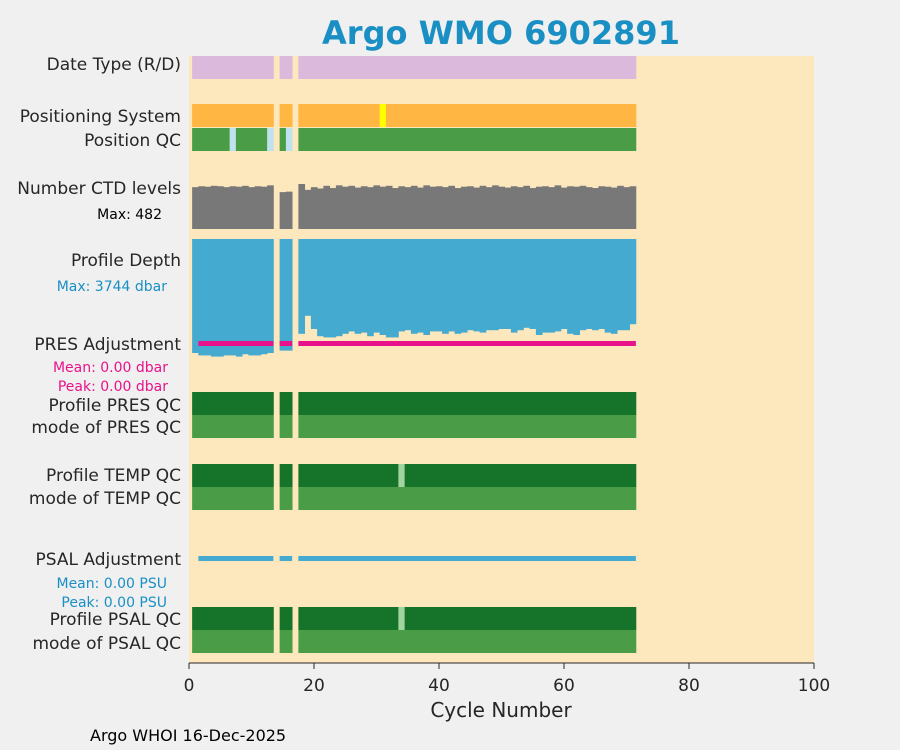  What do you see at coordinates (564, 686) in the screenshot?
I see `x-tick-label-60: 60` at bounding box center [564, 686].